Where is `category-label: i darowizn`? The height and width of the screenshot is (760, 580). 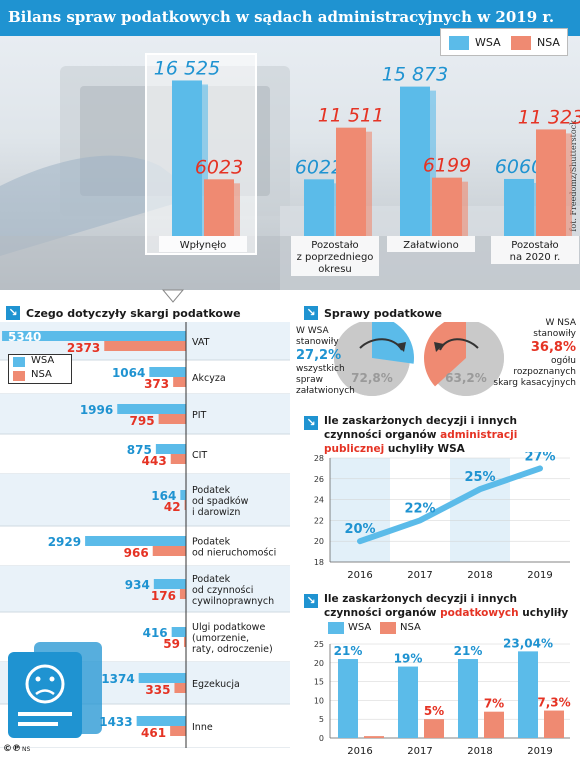
category-label: i darowizn is located at coordinates (216, 512).